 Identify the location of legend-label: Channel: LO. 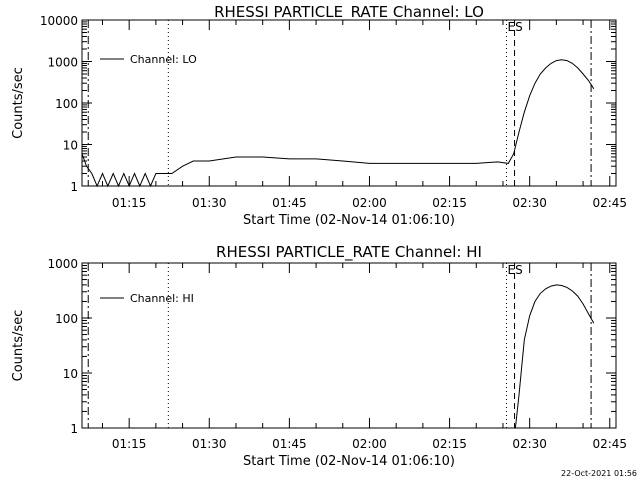
(163, 59).